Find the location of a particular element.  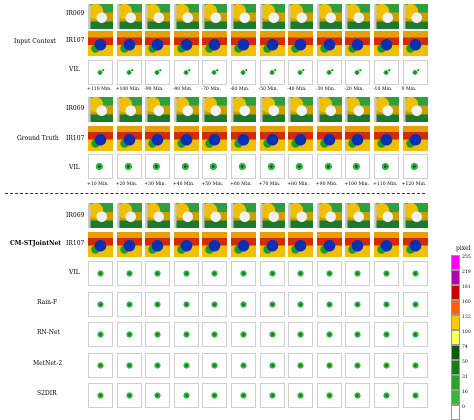

input-time-label-2: -90 Min. is located at coordinates (154, 89).